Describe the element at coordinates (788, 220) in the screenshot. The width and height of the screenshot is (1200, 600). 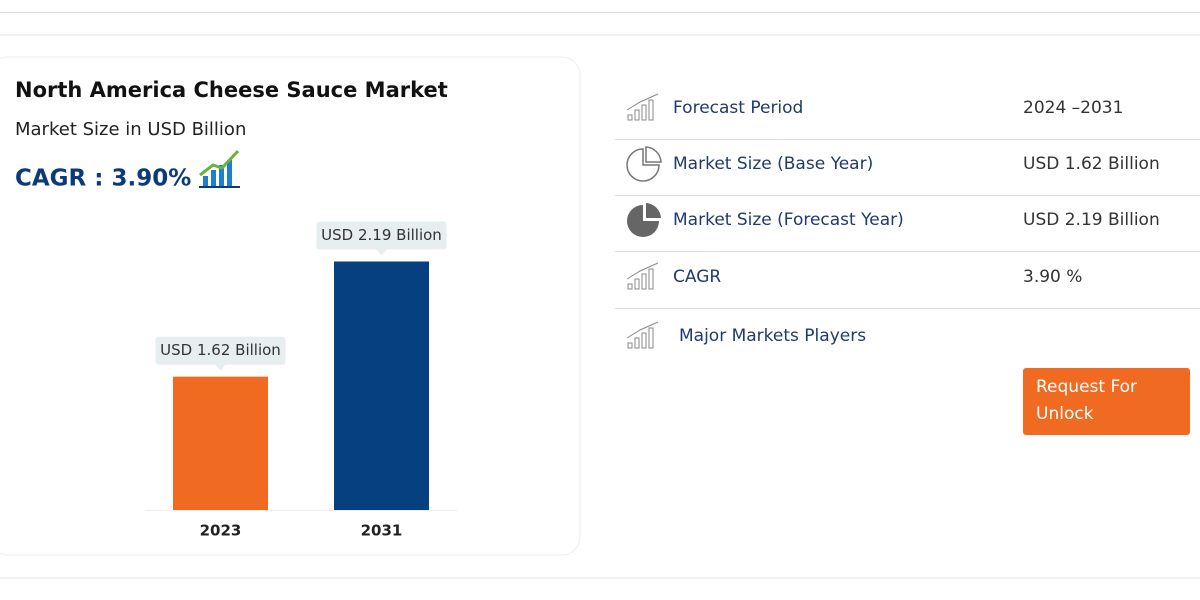
I see `detail-label: Market Size (Forecast Year)` at that location.